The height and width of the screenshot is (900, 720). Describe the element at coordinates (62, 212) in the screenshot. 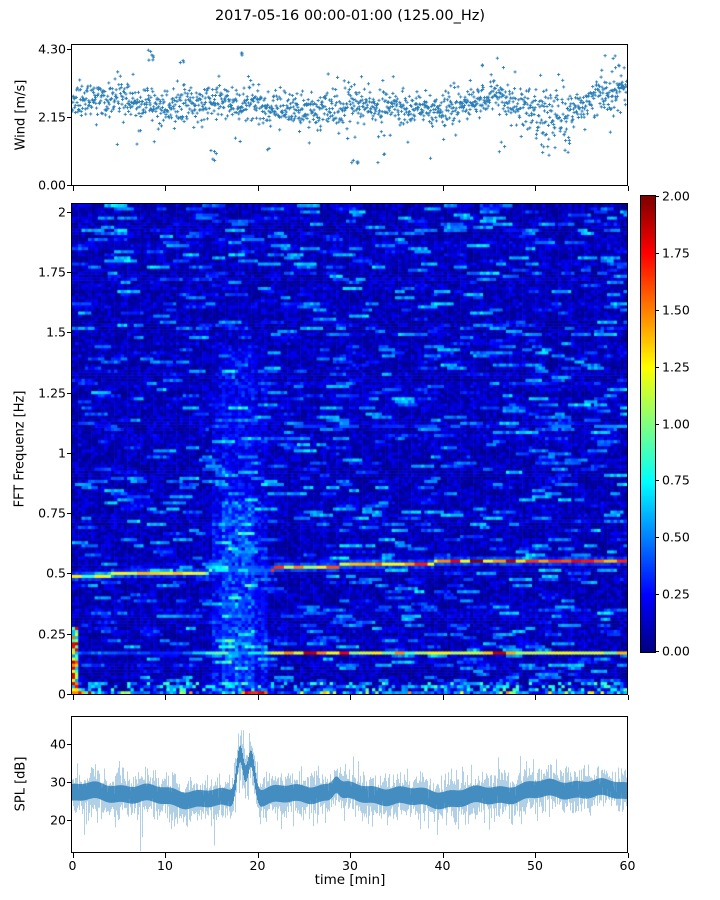

I see `spectrogram-ytick-label: 2` at that location.